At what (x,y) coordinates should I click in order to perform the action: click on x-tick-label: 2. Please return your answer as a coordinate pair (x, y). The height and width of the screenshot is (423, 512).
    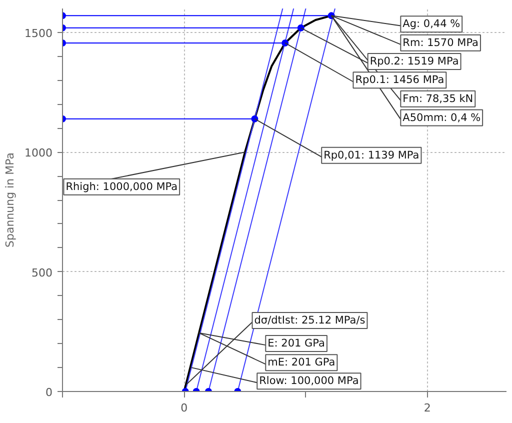
    Looking at the image, I should click on (427, 408).